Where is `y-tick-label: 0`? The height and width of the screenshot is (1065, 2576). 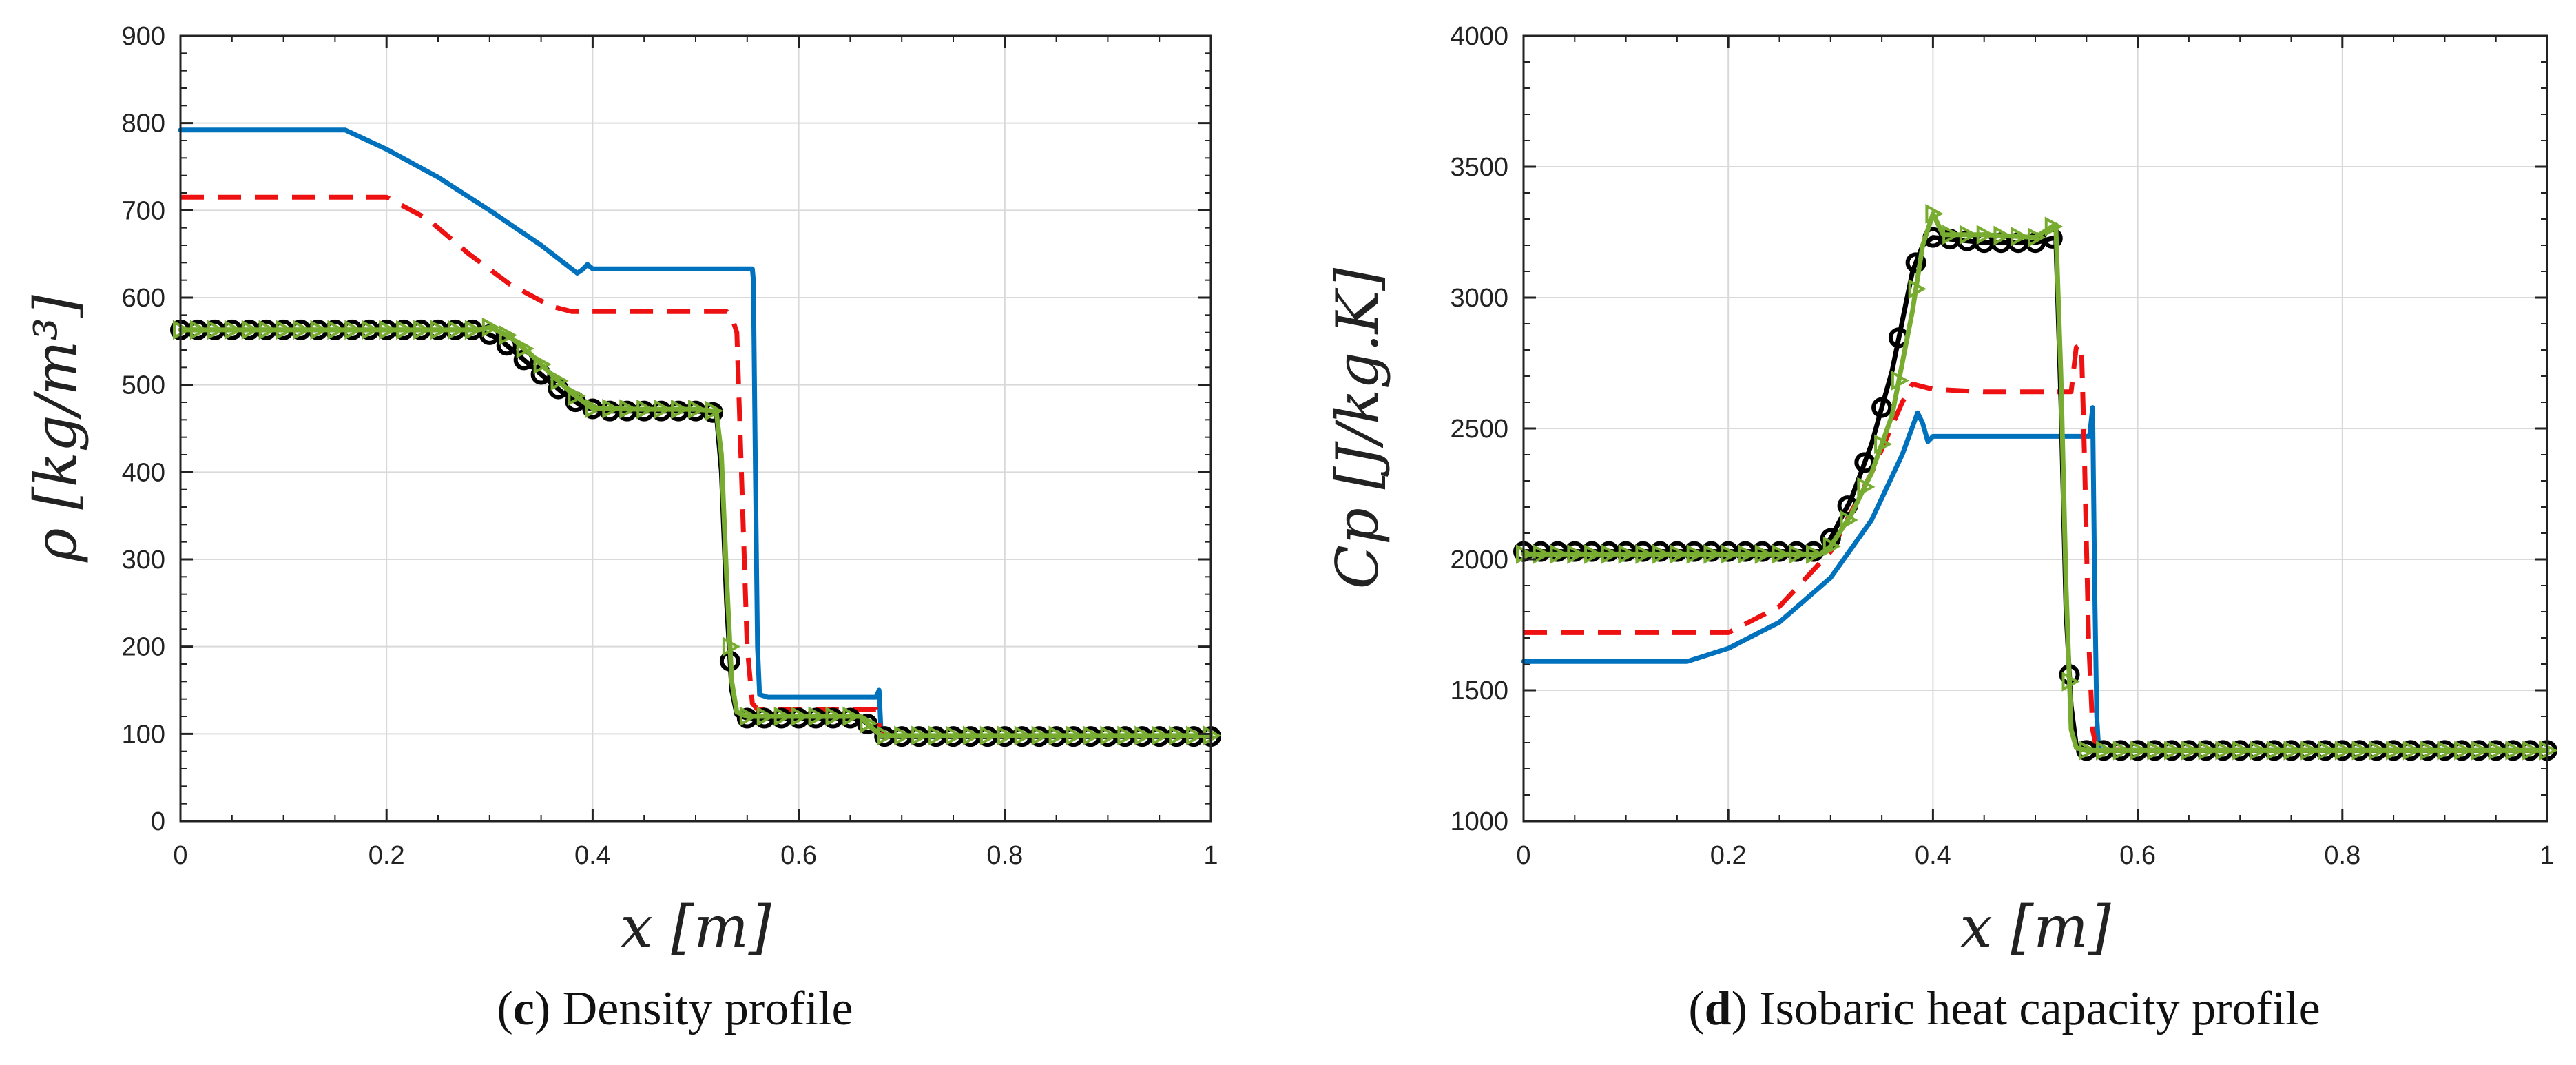 y-tick-label: 0 is located at coordinates (158, 821).